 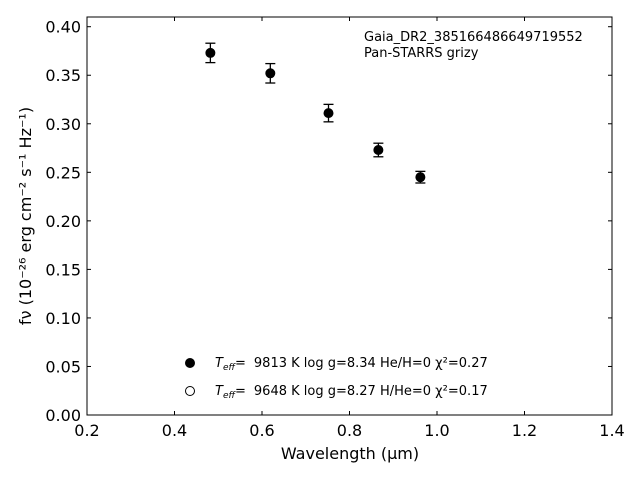 I want to click on y-tick-label: 0.25, so click(x=63, y=172).